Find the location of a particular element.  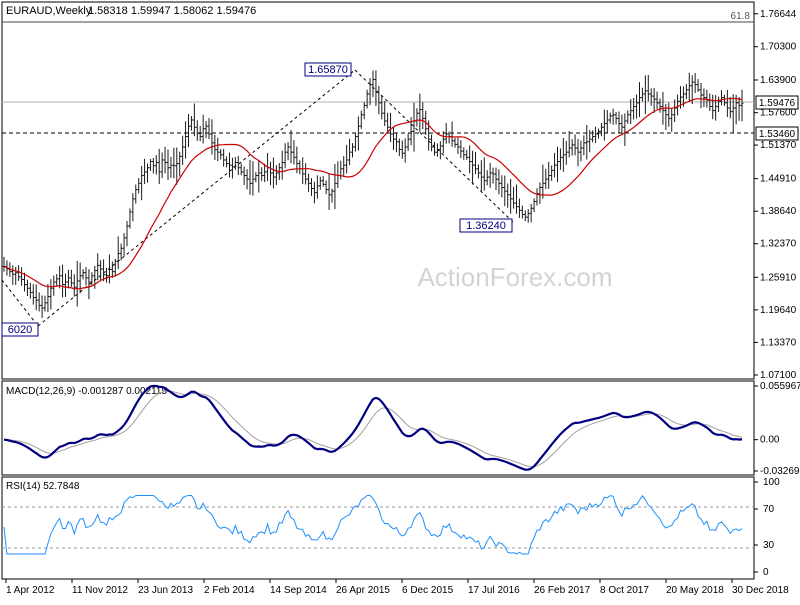

time-tick-label: 20 May 2018 is located at coordinates (695, 590).